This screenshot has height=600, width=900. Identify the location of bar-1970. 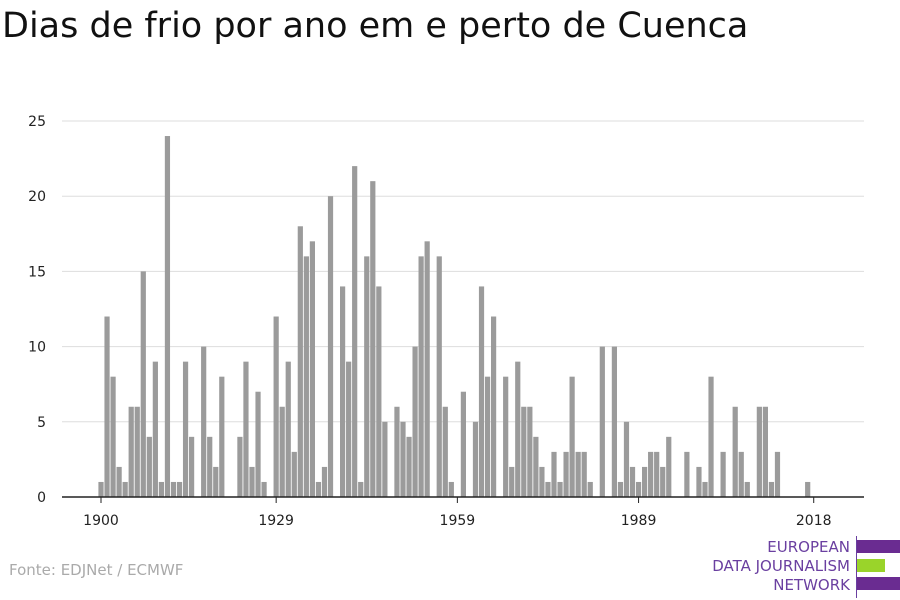
(524, 451).